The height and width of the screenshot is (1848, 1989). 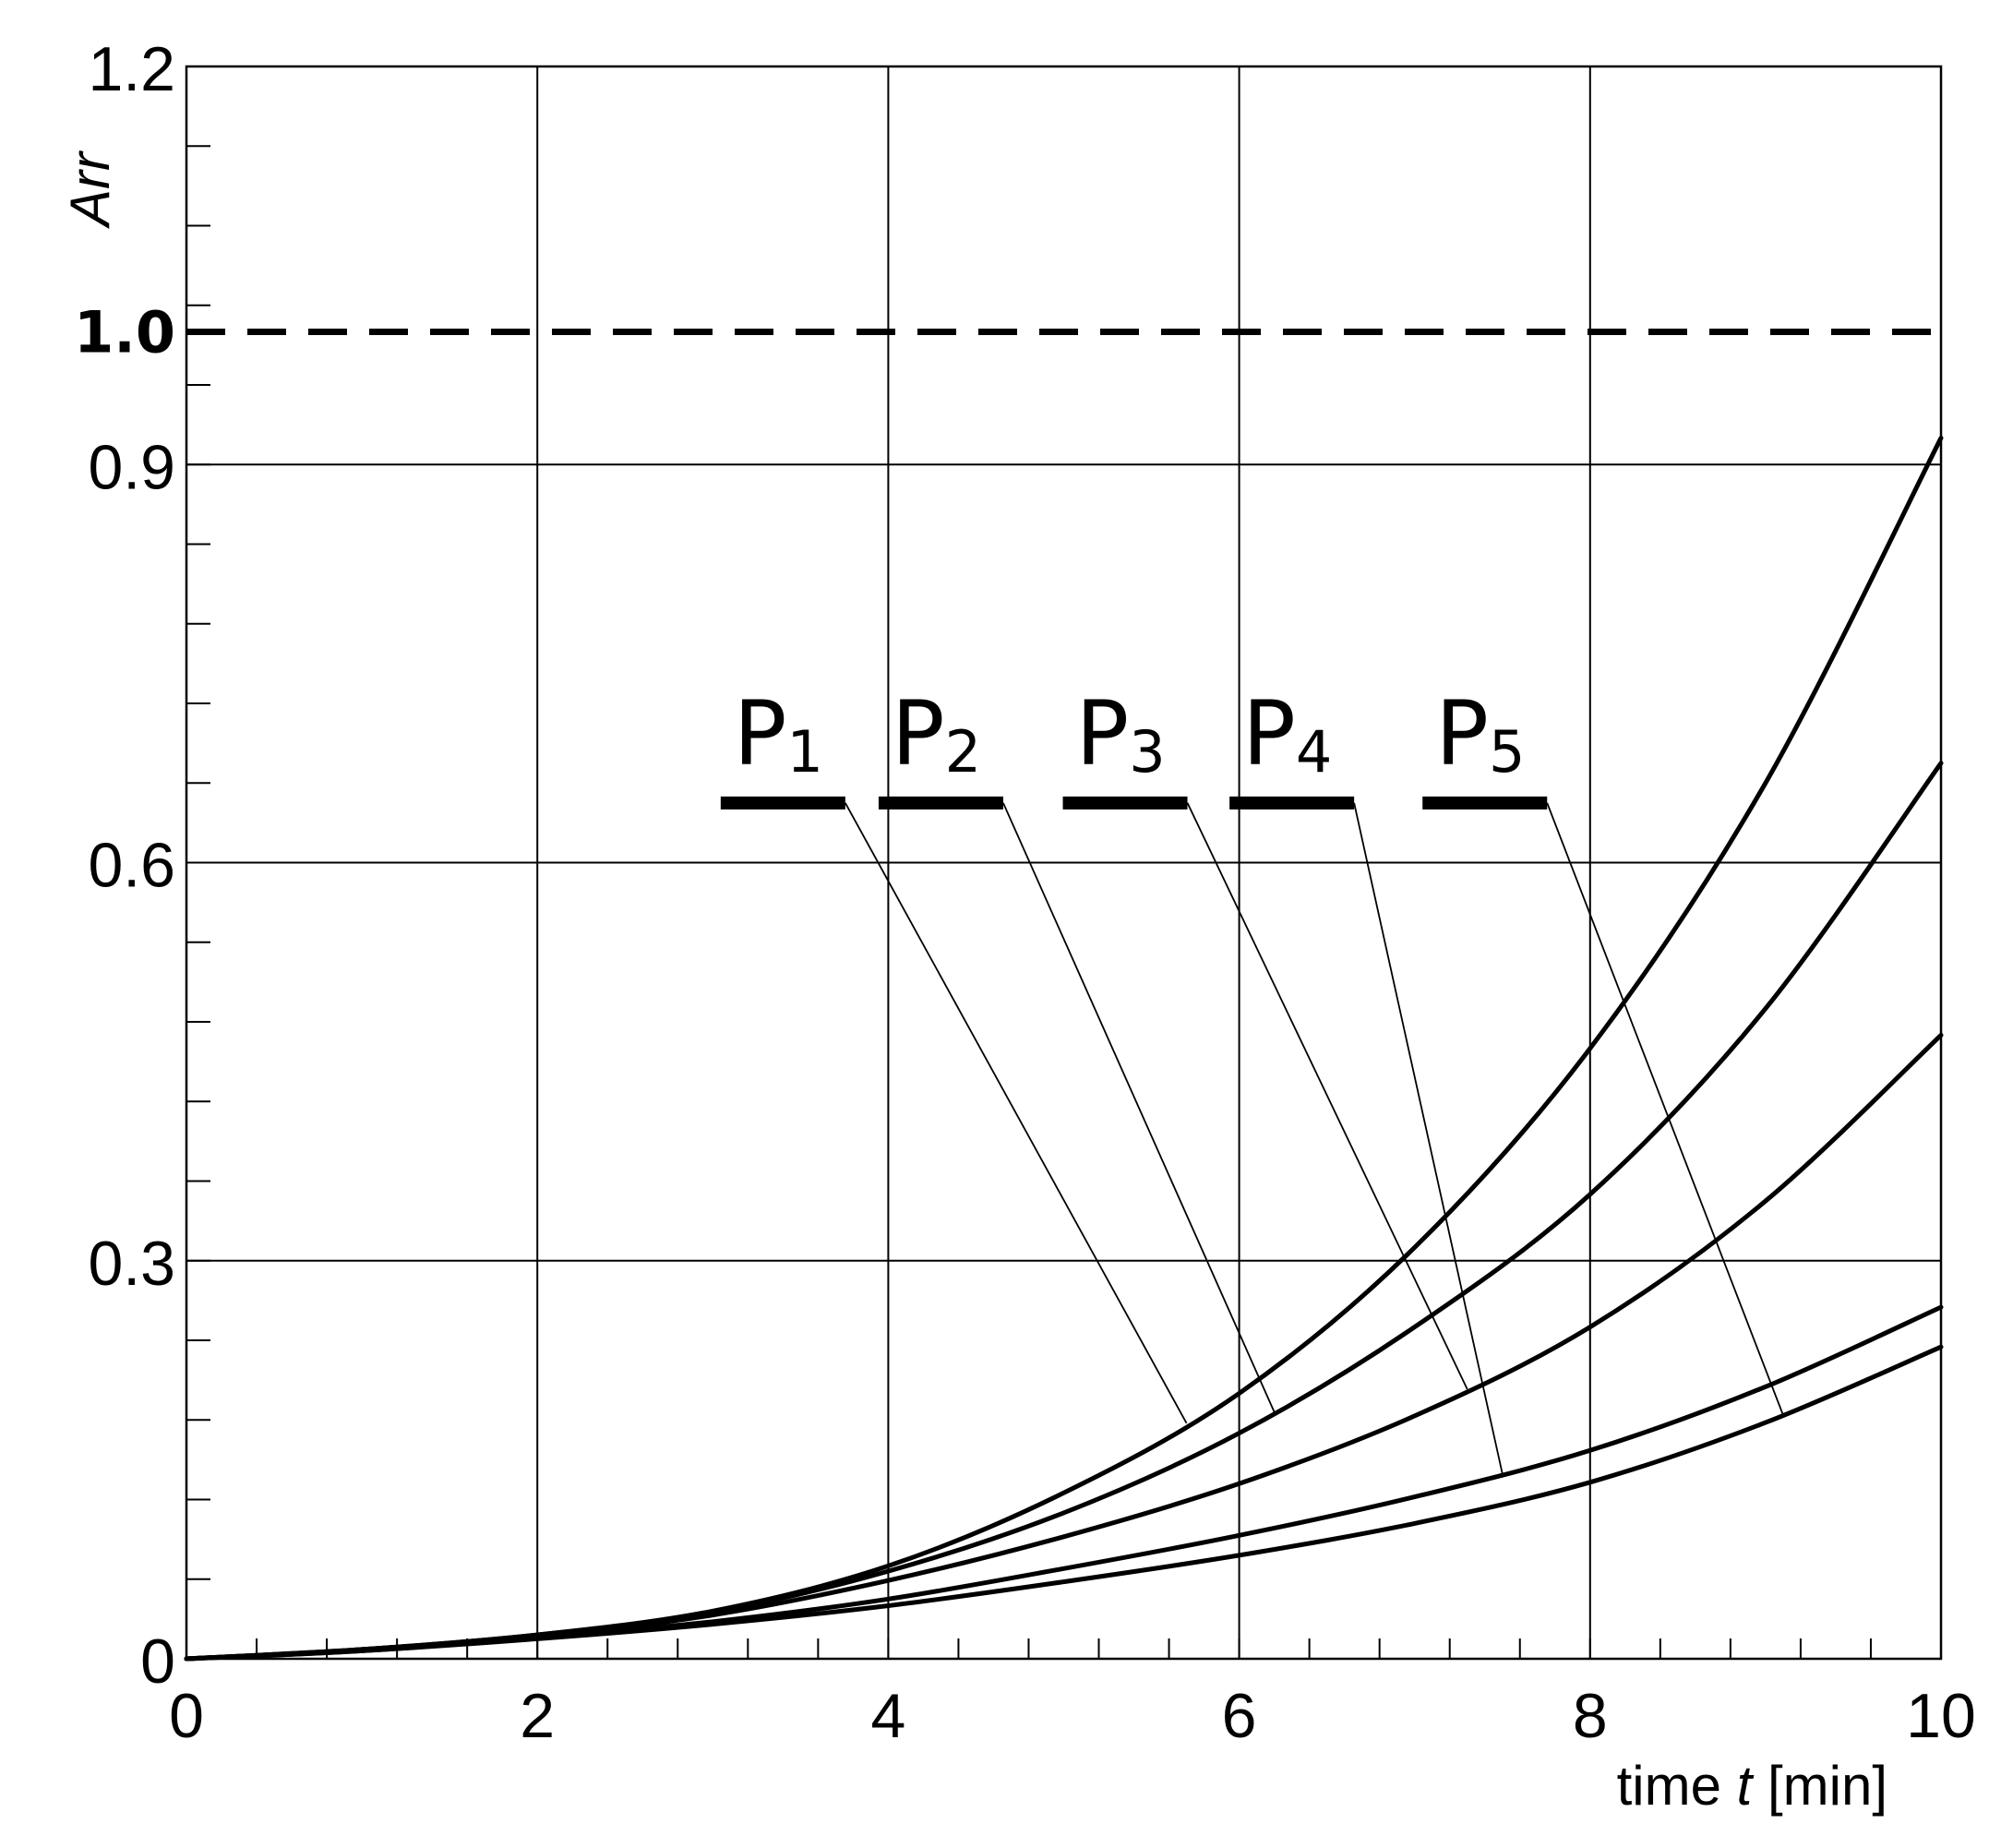 I want to click on reference-line-label: 1.0, so click(x=124, y=332).